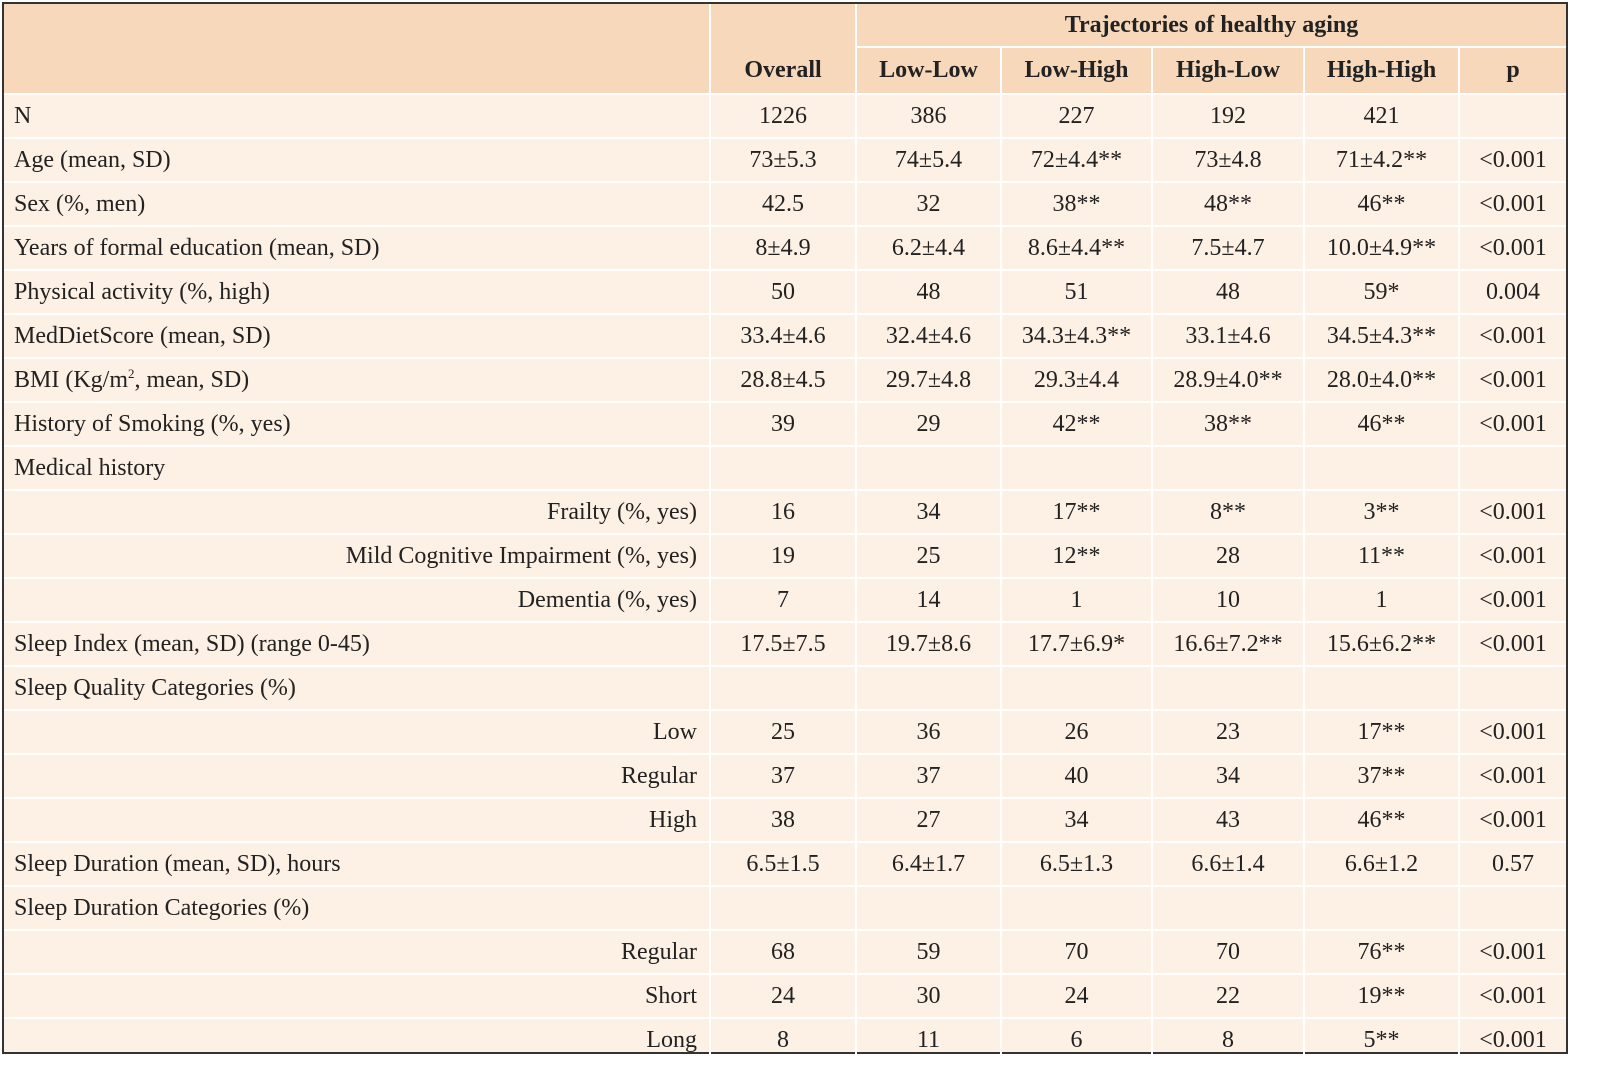  Describe the element at coordinates (1227, 291) in the screenshot. I see `table-cell: 48` at that location.